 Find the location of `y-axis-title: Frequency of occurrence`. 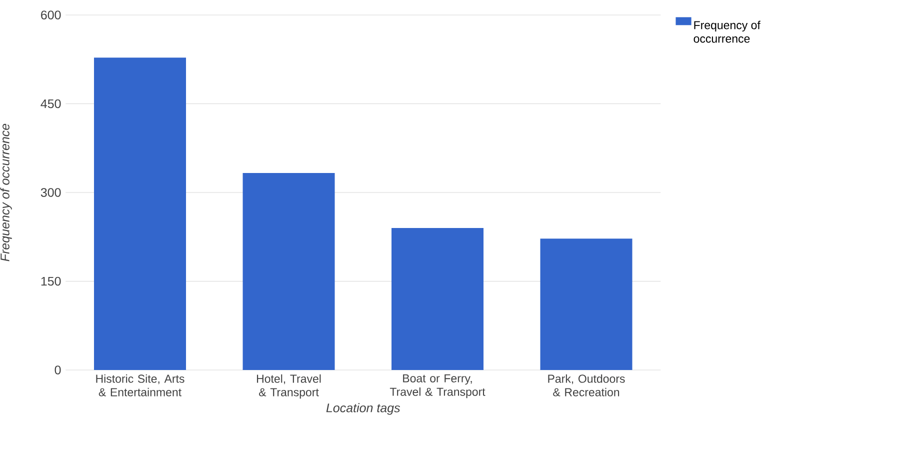

y-axis-title: Frequency of occurrence is located at coordinates (6, 193).